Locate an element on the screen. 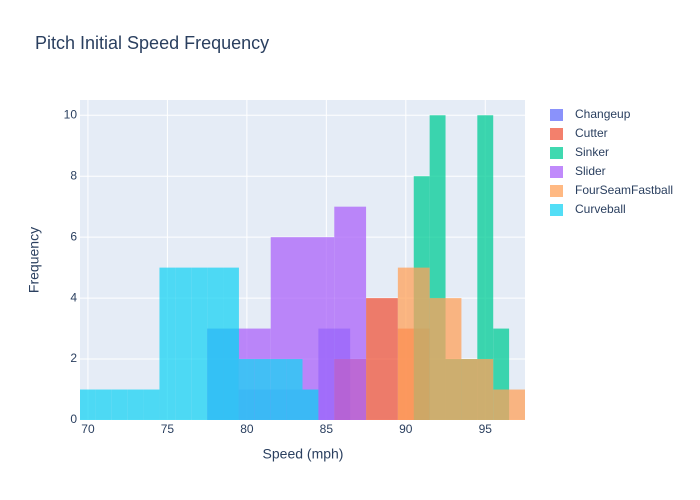 This screenshot has width=700, height=500. legend-label: FourSeamFastball is located at coordinates (624, 190).